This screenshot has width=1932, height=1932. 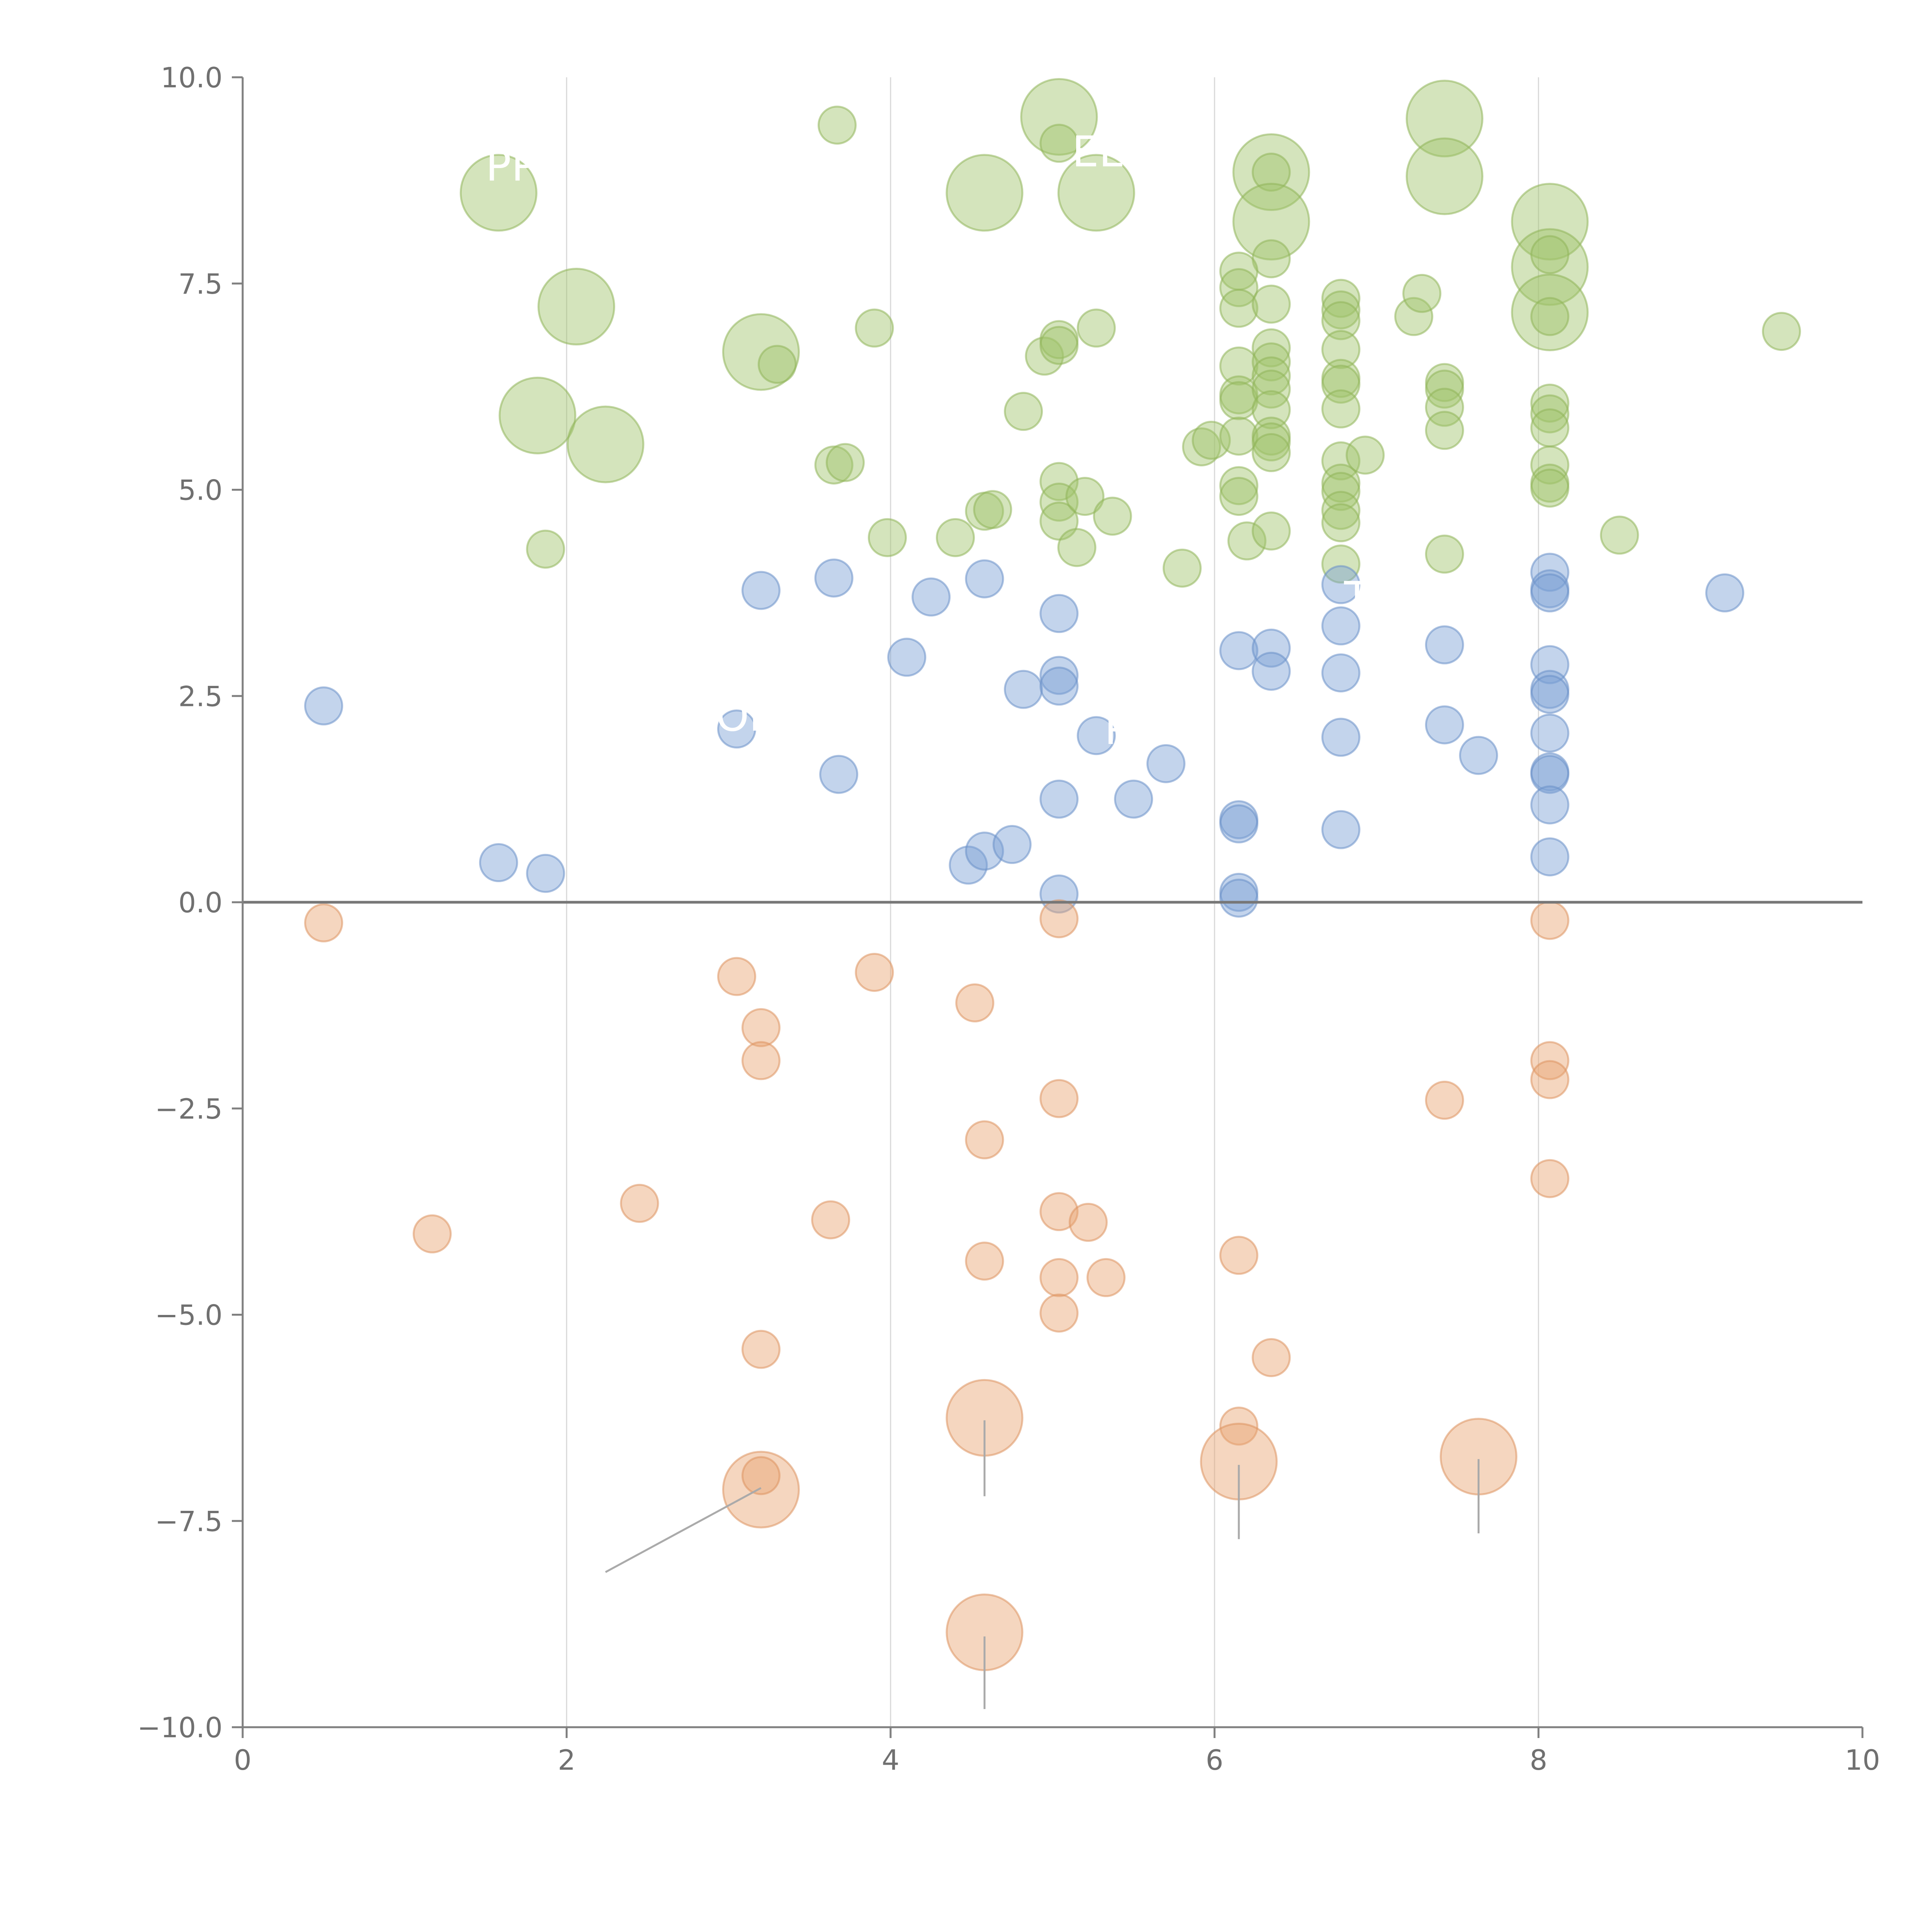 What do you see at coordinates (1134, 729) in the screenshot?
I see `annotation-label: PO` at bounding box center [1134, 729].